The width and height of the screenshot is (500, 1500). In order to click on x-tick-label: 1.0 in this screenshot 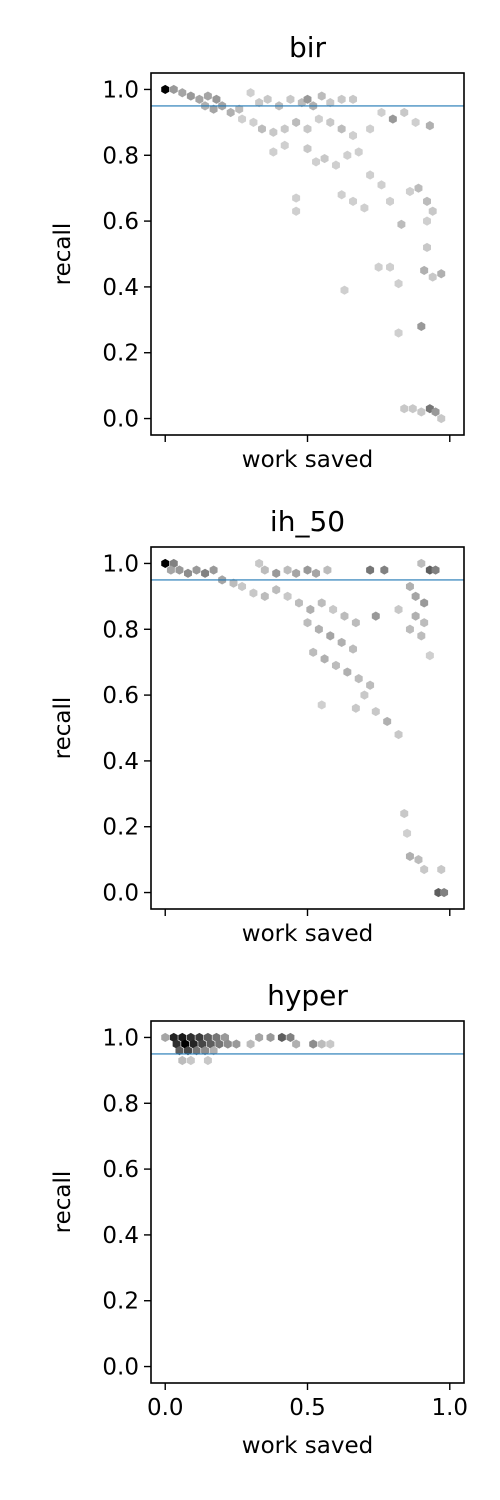, I will do `click(449, 1408)`.